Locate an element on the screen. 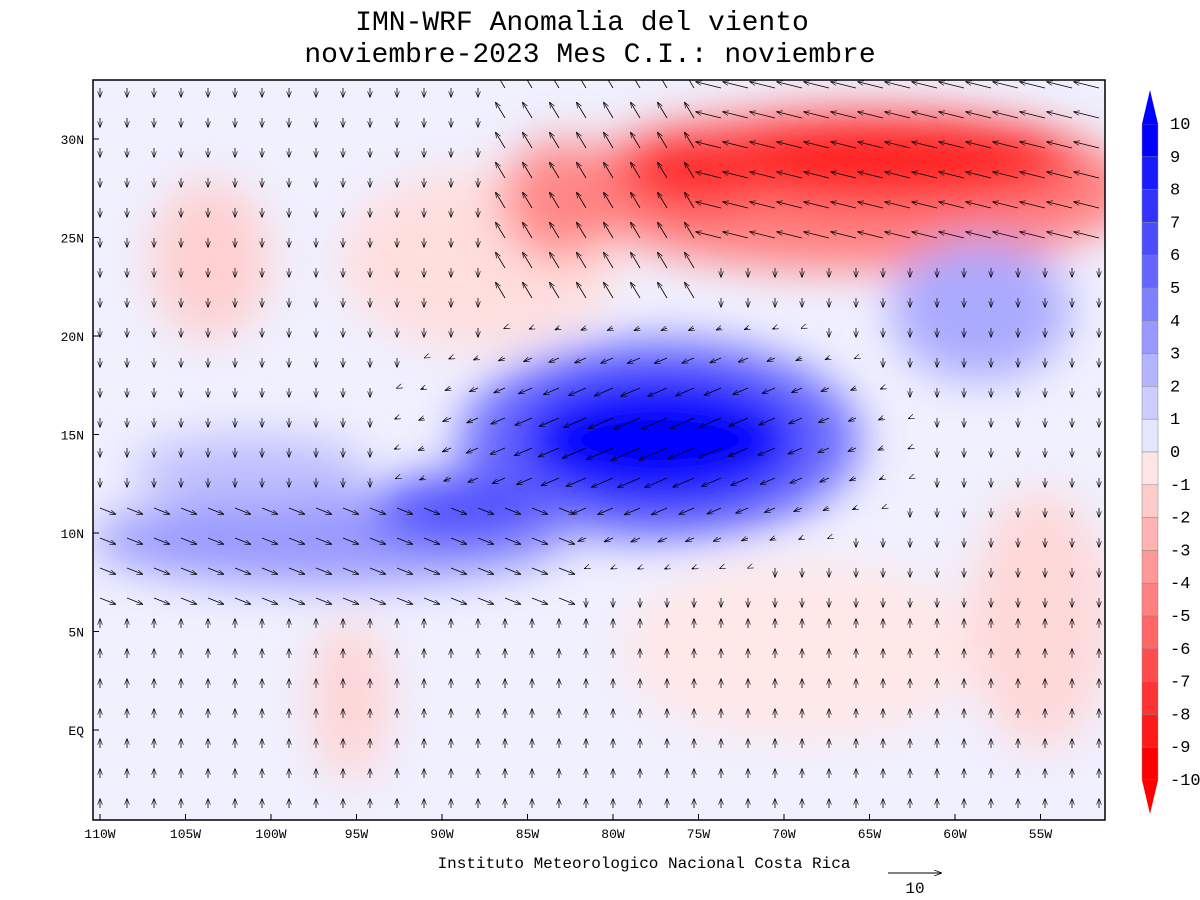 Image resolution: width=1200 pixels, height=900 pixels. x-tick-label: 85W is located at coordinates (528, 834).